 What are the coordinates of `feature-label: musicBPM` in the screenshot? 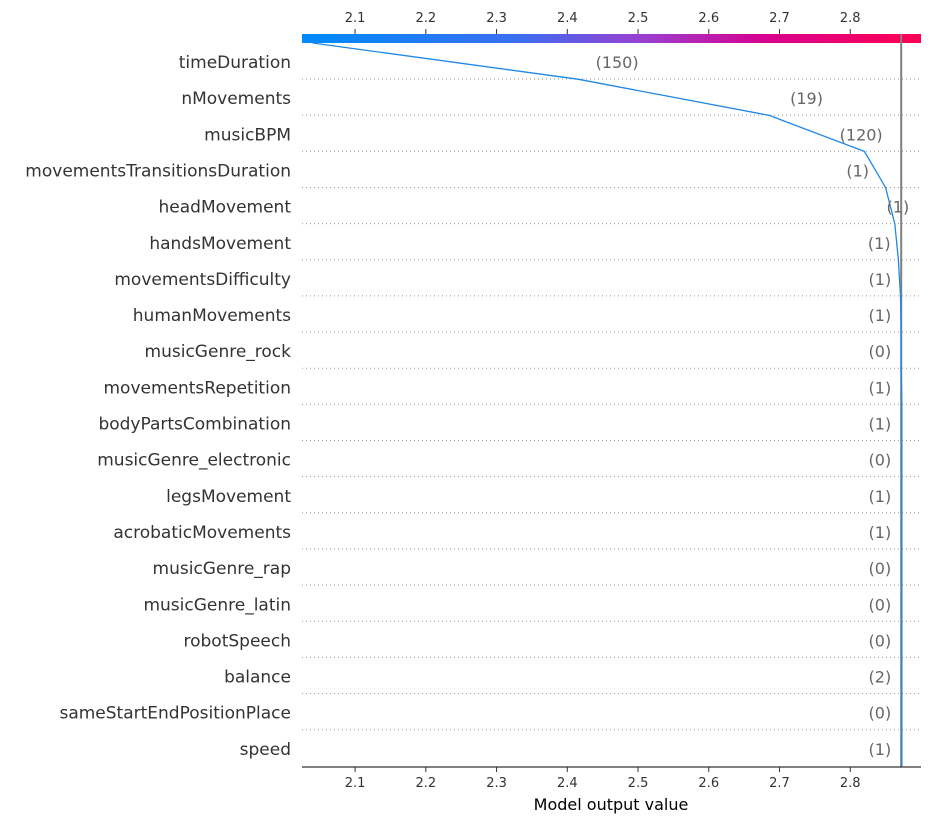 It's located at (247, 135).